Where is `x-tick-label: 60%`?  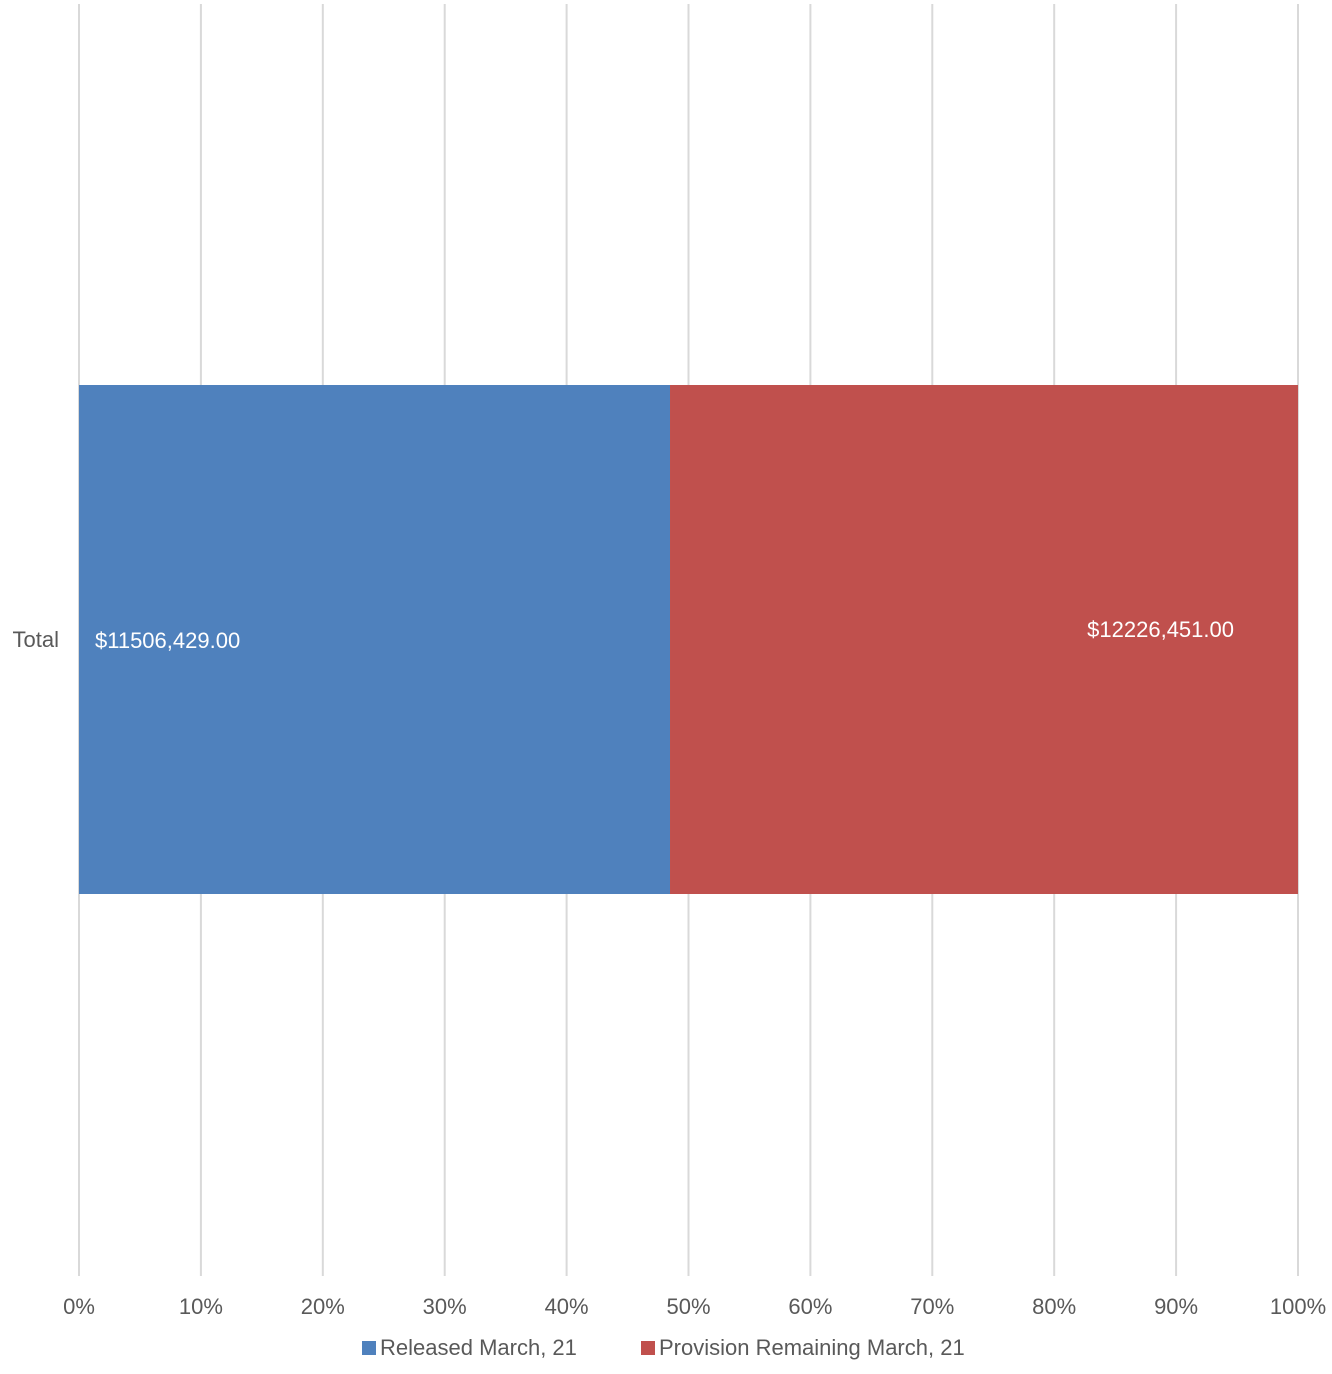
x-tick-label: 60% is located at coordinates (810, 1306).